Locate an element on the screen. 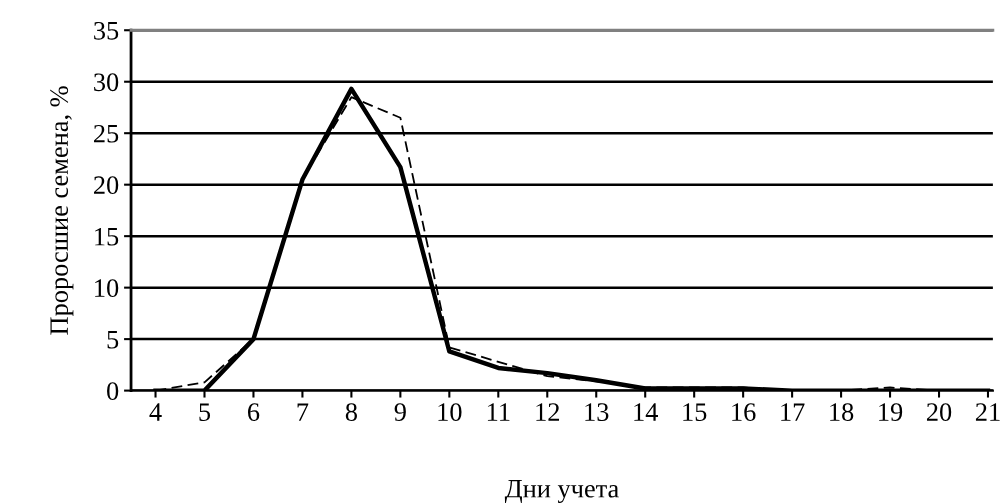 This screenshot has height=504, width=1008. x-tick-label: 15 is located at coordinates (695, 412).